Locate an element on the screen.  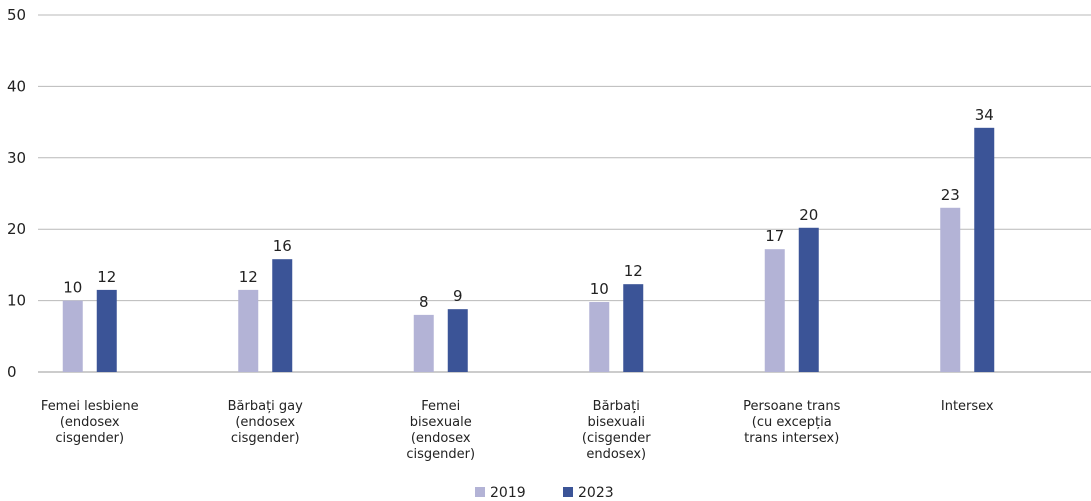
legend-swatch-2023 is located at coordinates (568, 492).